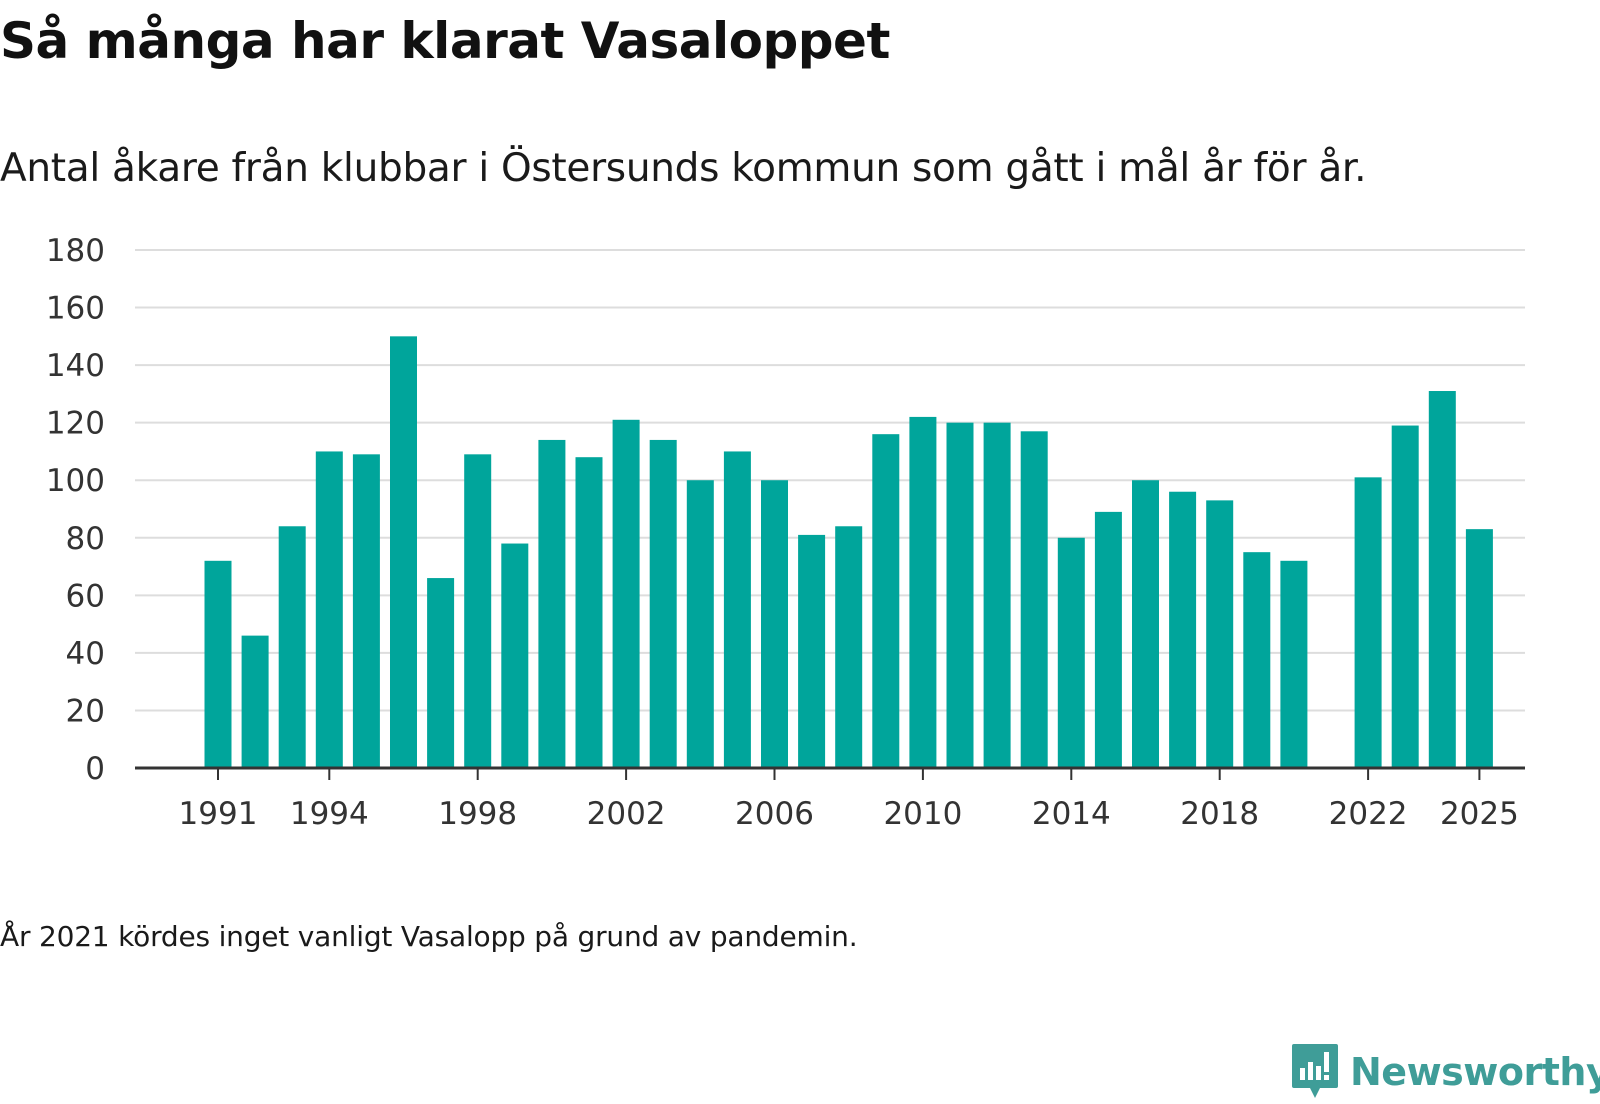  Describe the element at coordinates (478, 611) in the screenshot. I see `bar-1998` at that location.